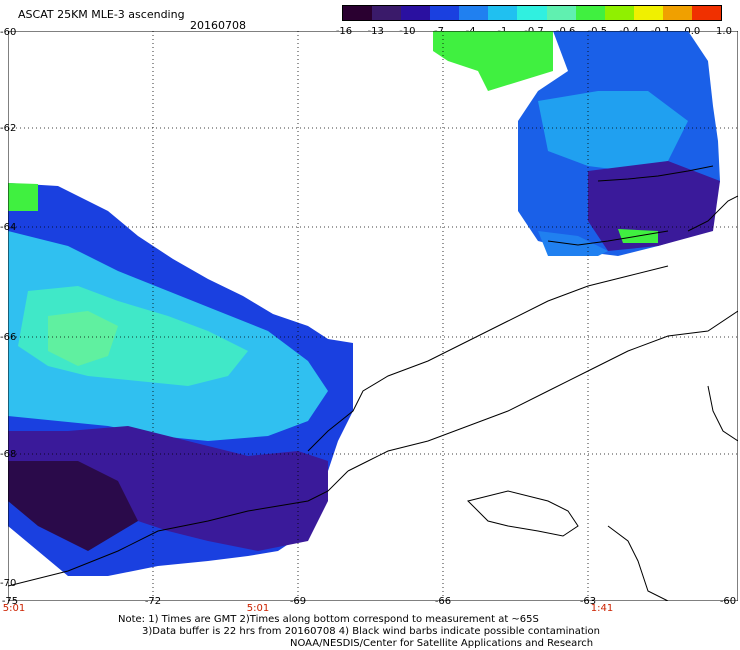  I want to click on time-label-3: 1:41, so click(602, 608).